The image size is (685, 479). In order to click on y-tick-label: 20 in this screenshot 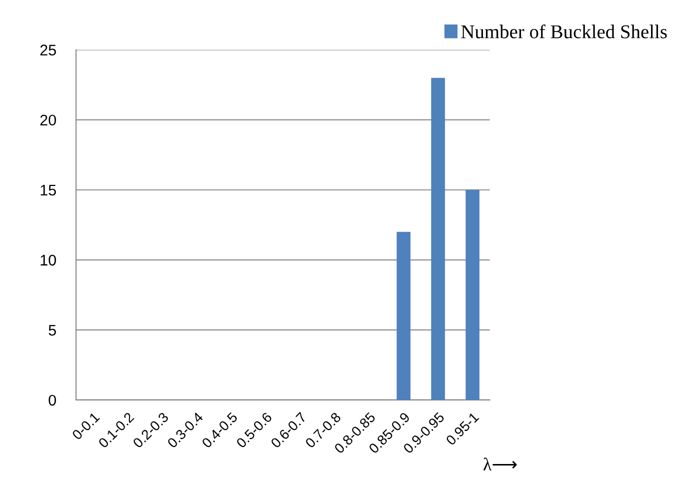, I will do `click(48, 120)`.